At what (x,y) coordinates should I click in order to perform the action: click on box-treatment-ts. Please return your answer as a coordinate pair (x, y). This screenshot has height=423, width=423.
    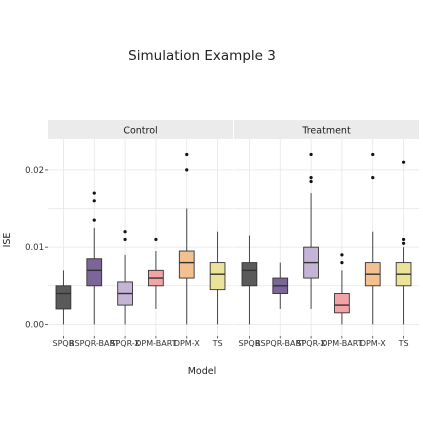
    Looking at the image, I should click on (403, 242).